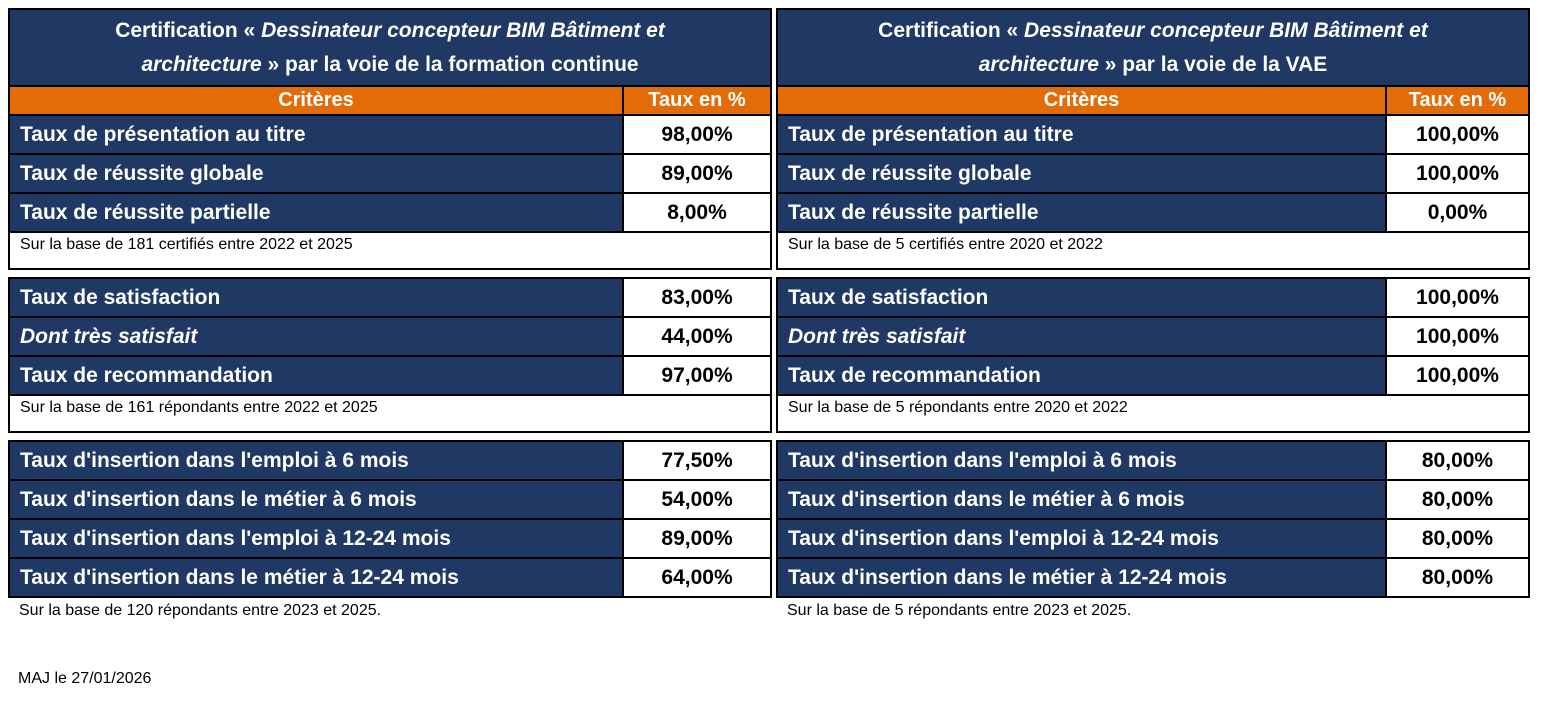  I want to click on table-row: Taux de recommandation 100,00%, so click(1153, 375).